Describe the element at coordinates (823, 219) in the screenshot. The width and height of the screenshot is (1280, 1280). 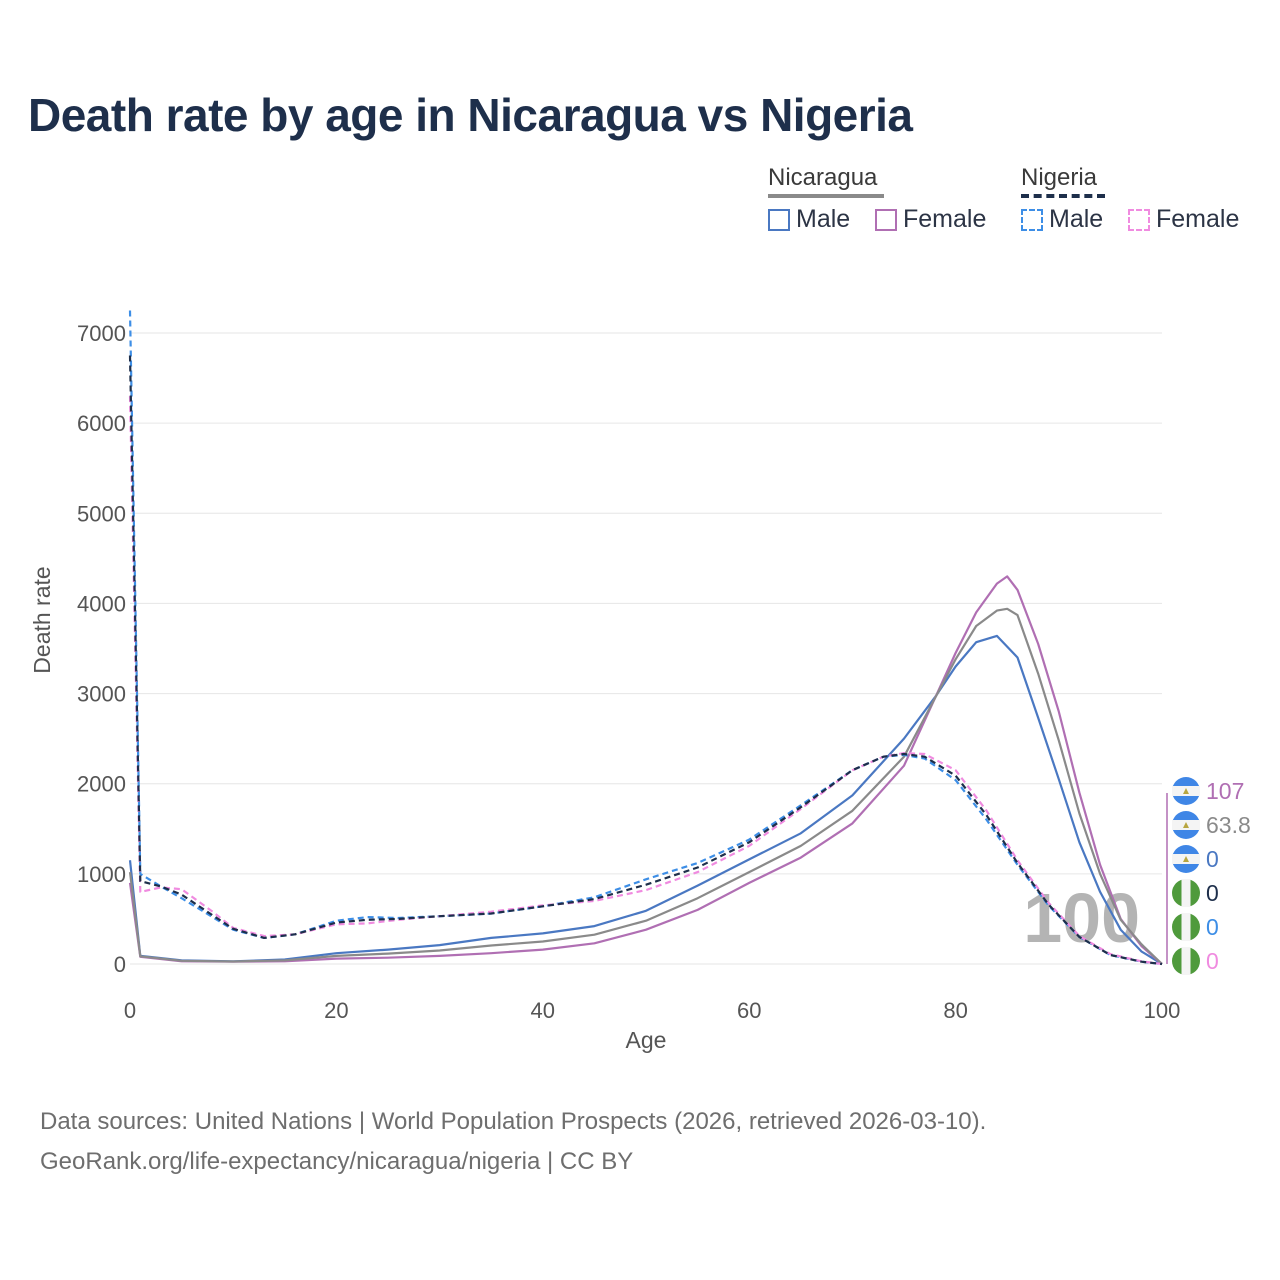
I see `legend-label-nicaragua-male: Male` at that location.